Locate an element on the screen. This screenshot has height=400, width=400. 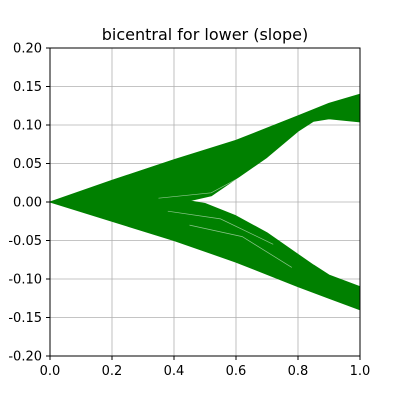
x-tick-label: 0.2 is located at coordinates (112, 371).